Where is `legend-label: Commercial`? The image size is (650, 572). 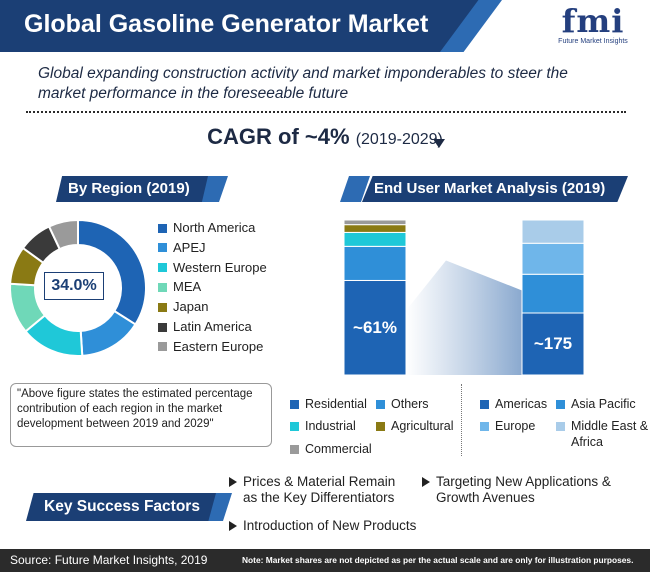
legend-label: Commercial is located at coordinates (338, 449).